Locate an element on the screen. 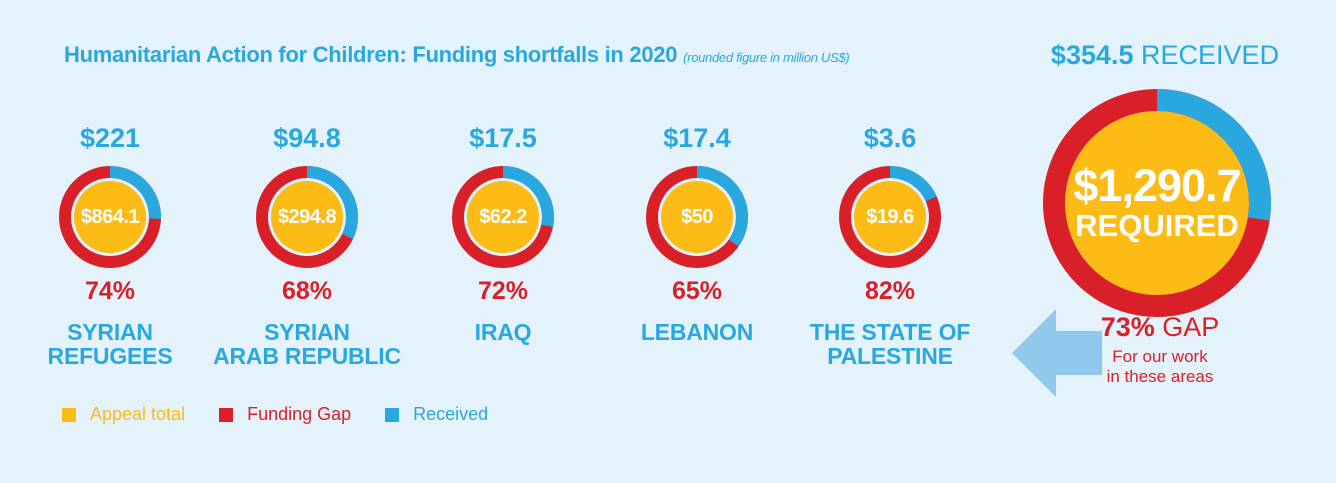  donut-chart: $294.8 is located at coordinates (307, 217).